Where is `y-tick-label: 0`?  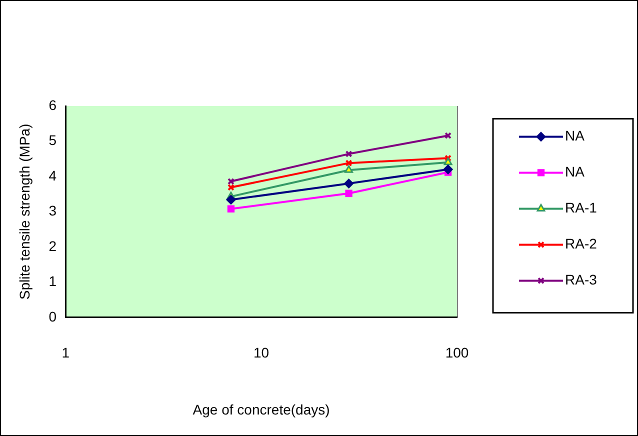 y-tick-label: 0 is located at coordinates (52, 316).